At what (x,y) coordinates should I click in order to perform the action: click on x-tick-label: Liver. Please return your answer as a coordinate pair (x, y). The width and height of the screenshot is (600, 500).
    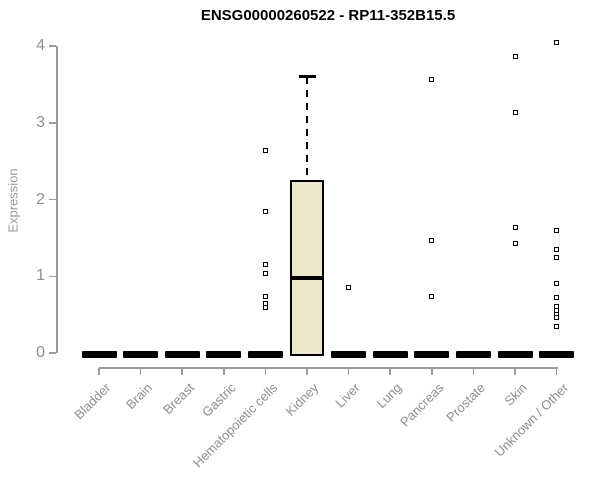
    Looking at the image, I should click on (348, 395).